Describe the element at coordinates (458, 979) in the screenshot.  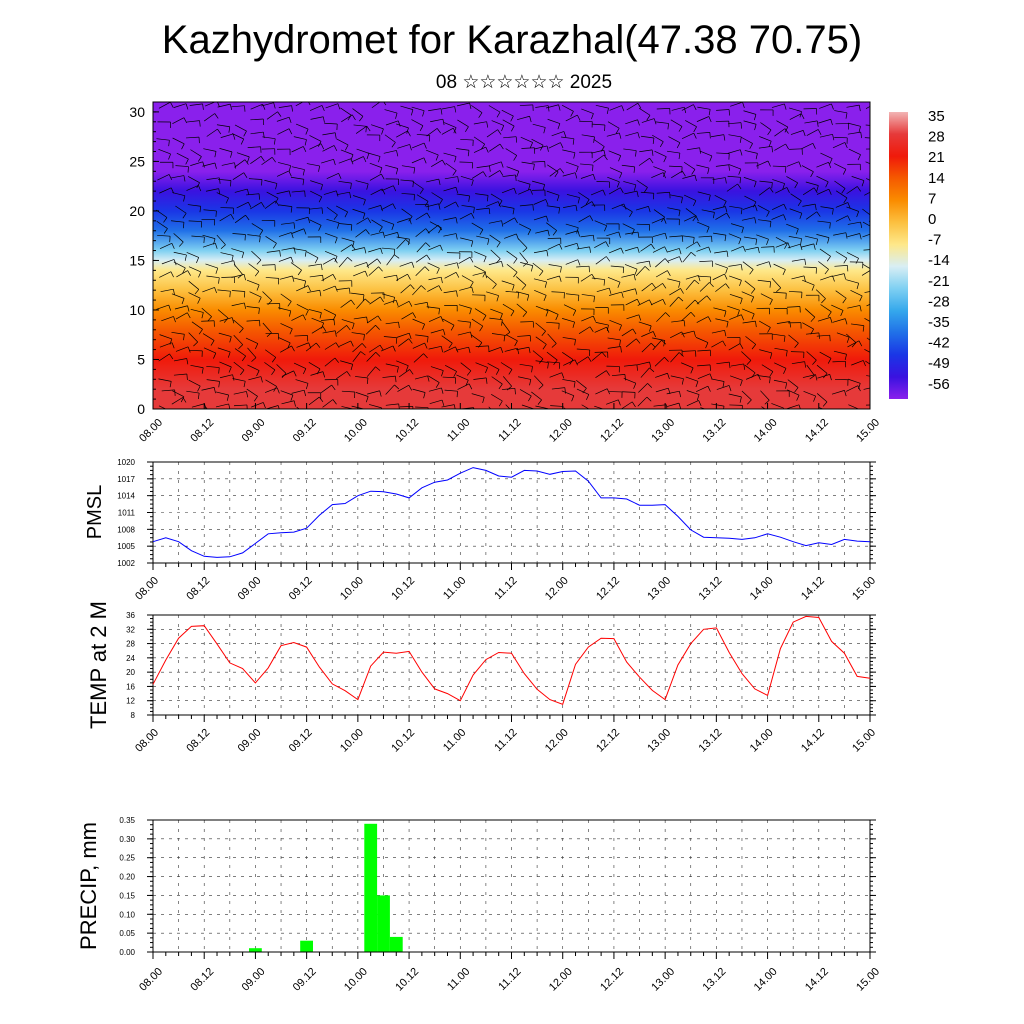
I see `x-tick-label: 11.00` at that location.